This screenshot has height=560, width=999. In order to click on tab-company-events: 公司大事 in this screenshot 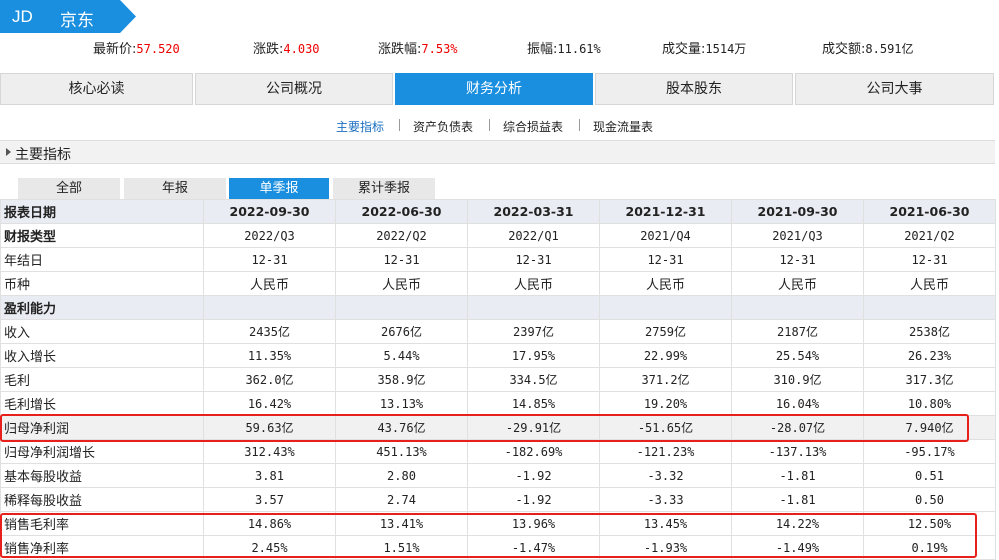, I will do `click(894, 89)`.